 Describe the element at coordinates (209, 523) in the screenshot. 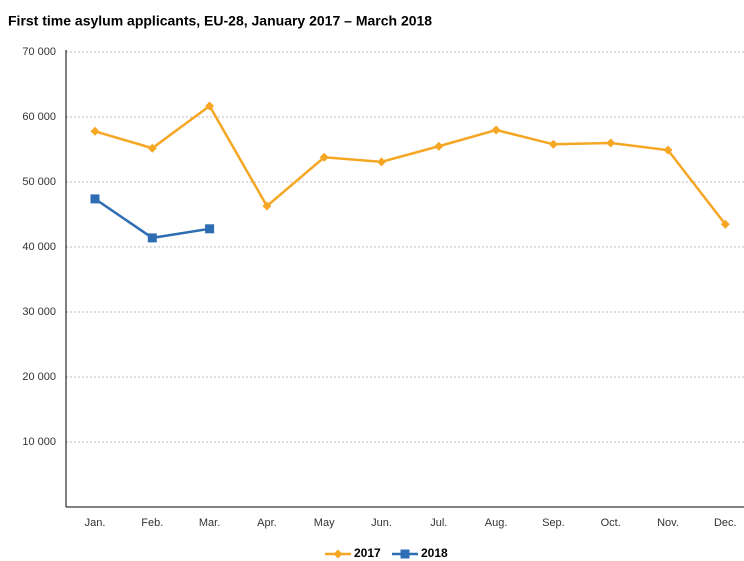

I see `x-tick-label: Mar.` at that location.